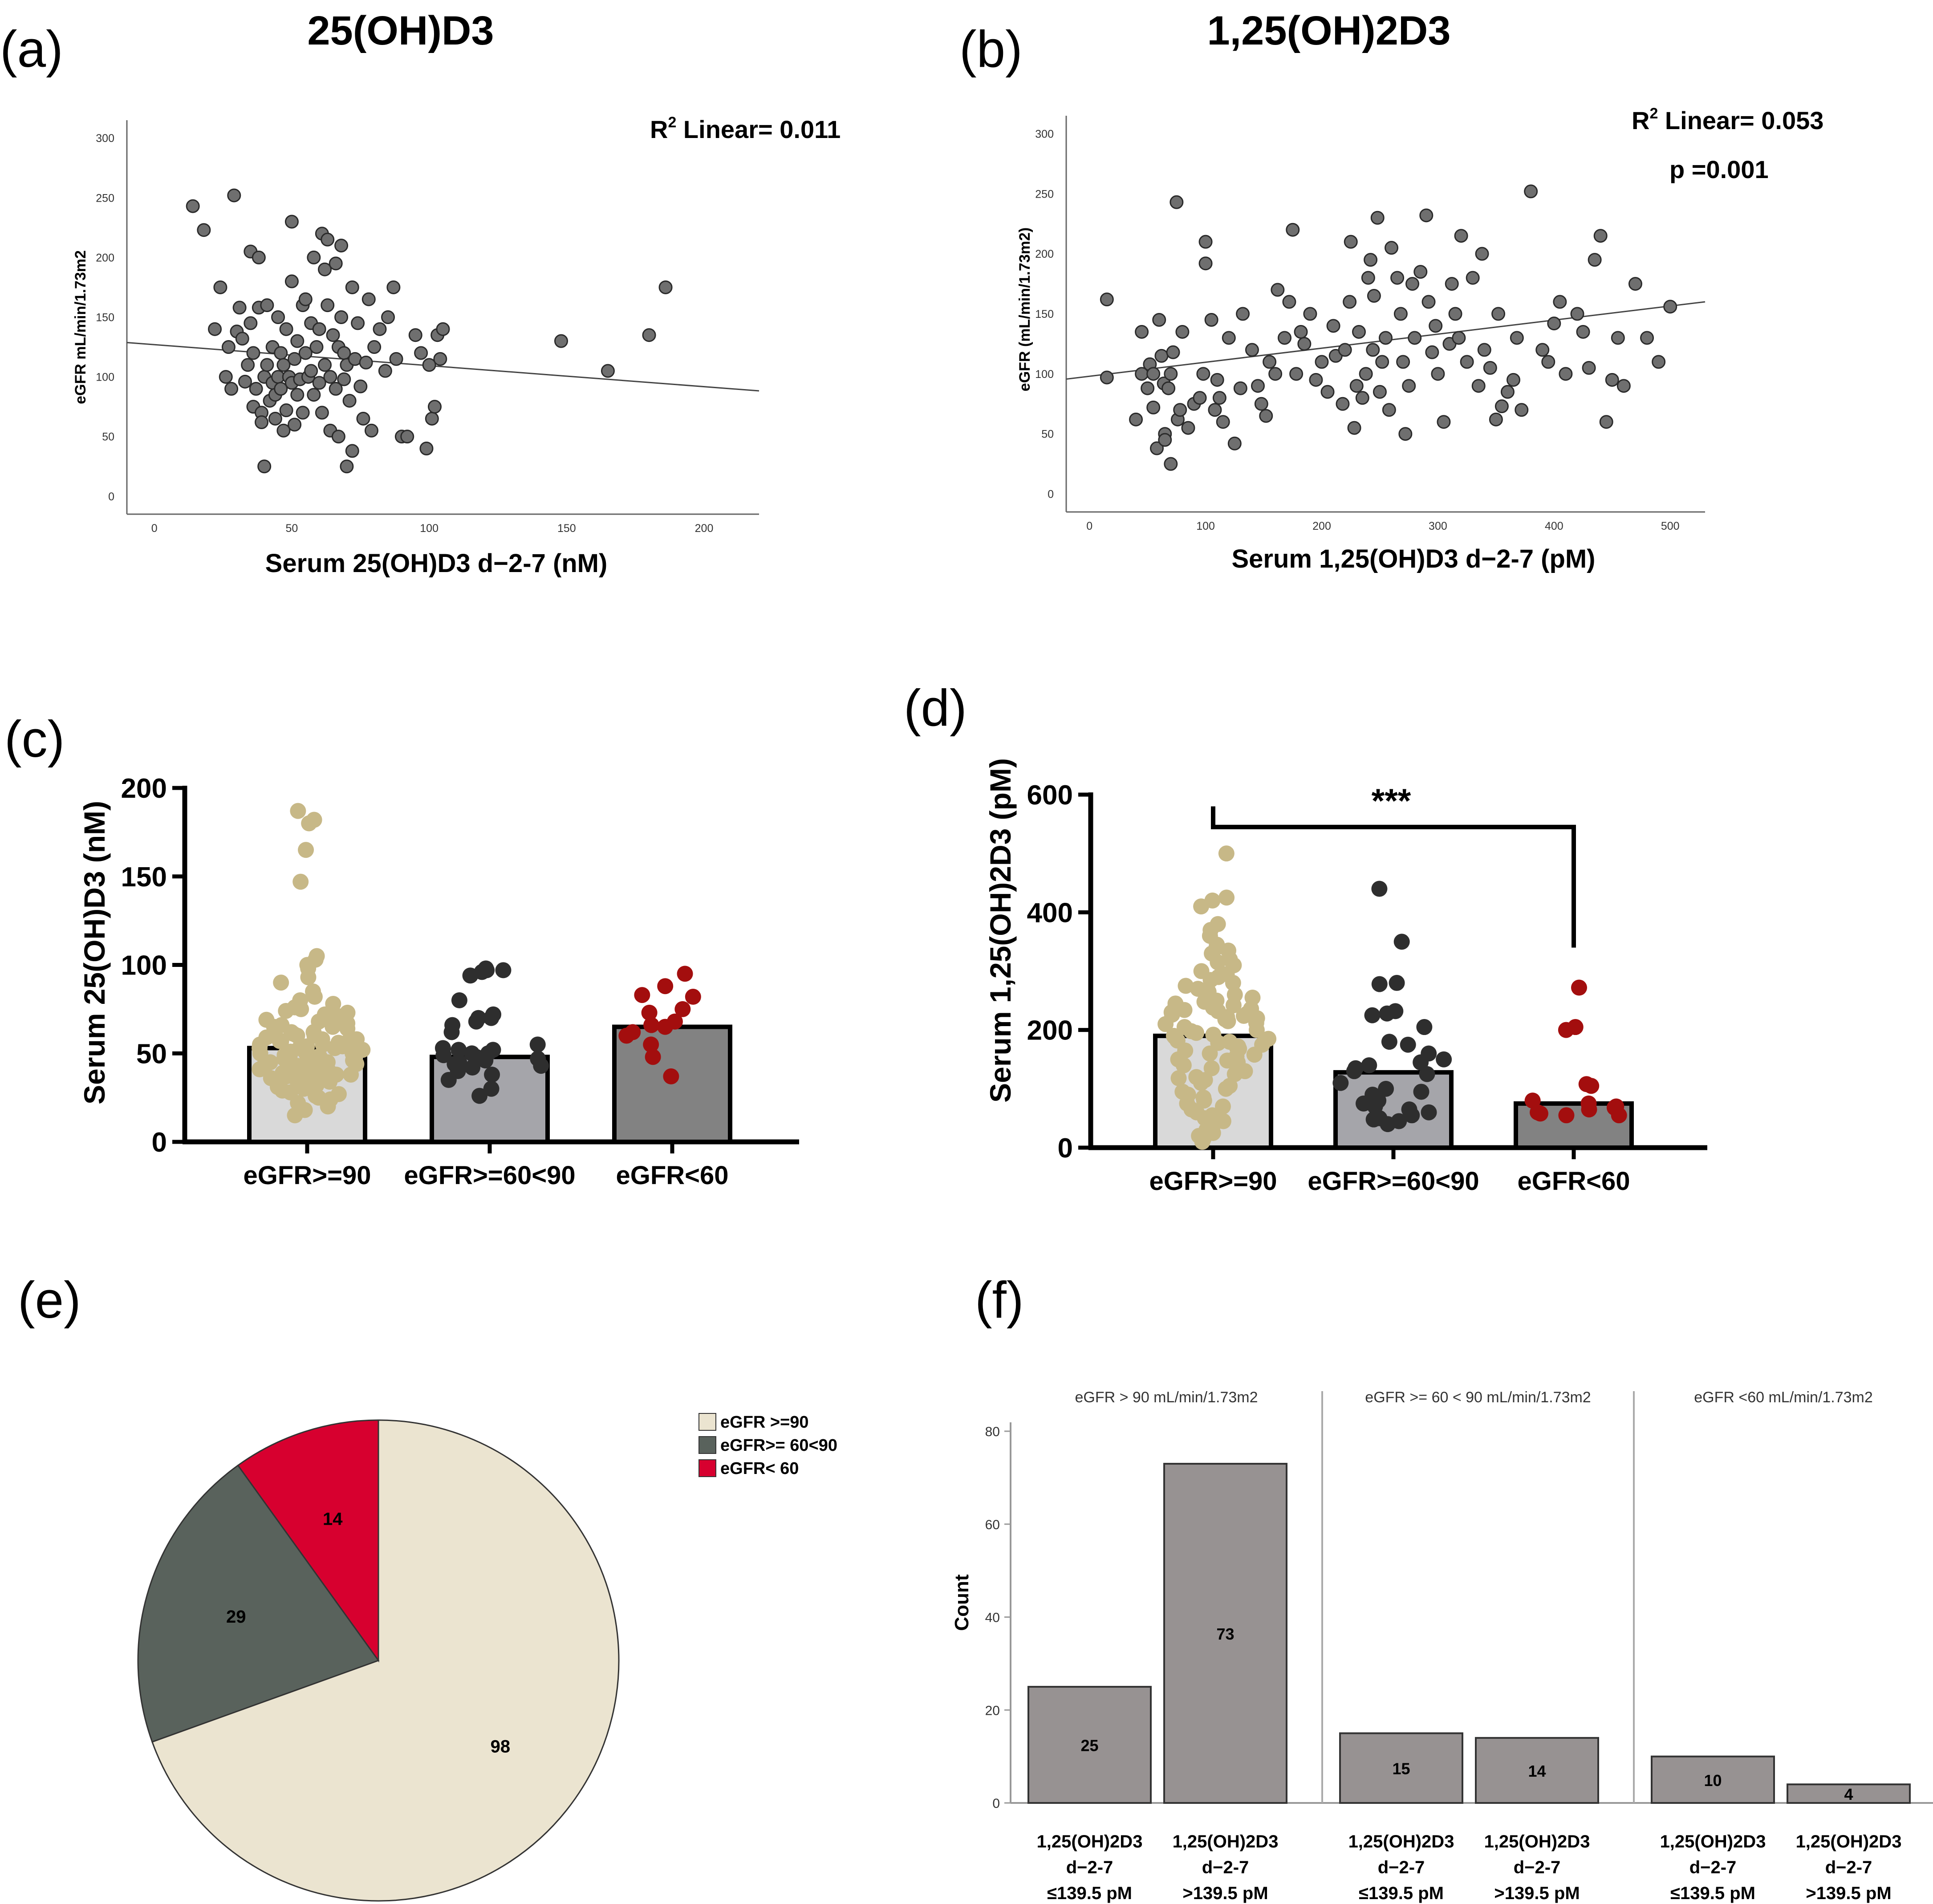 The width and height of the screenshot is (1933, 1904). What do you see at coordinates (1225, 1634) in the screenshot?
I see `count-bar-label-f: 73` at bounding box center [1225, 1634].